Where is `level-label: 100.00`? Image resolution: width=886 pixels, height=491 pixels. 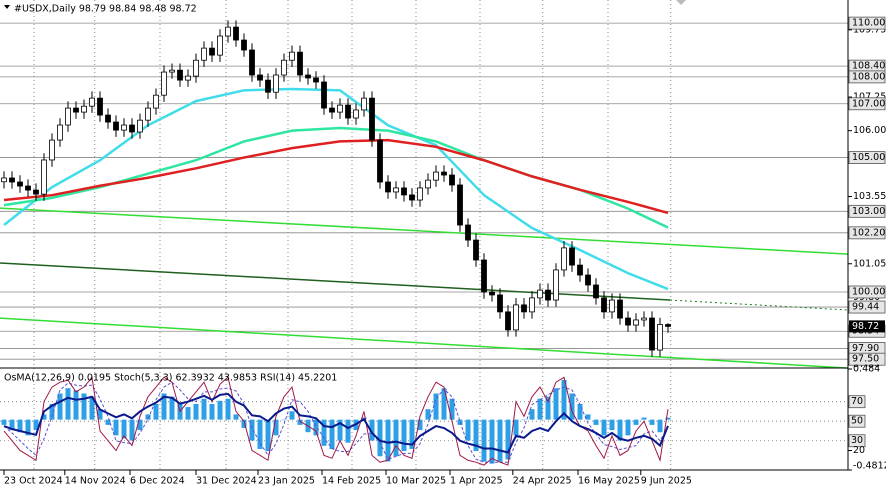 level-label: 100.00 is located at coordinates (868, 291).